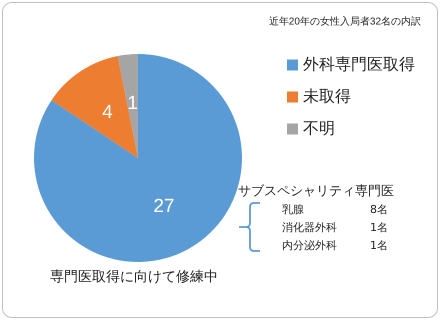  What do you see at coordinates (345, 22) in the screenshot?
I see `chart-title: 近年20年の女性入局者32名の内訳` at bounding box center [345, 22].